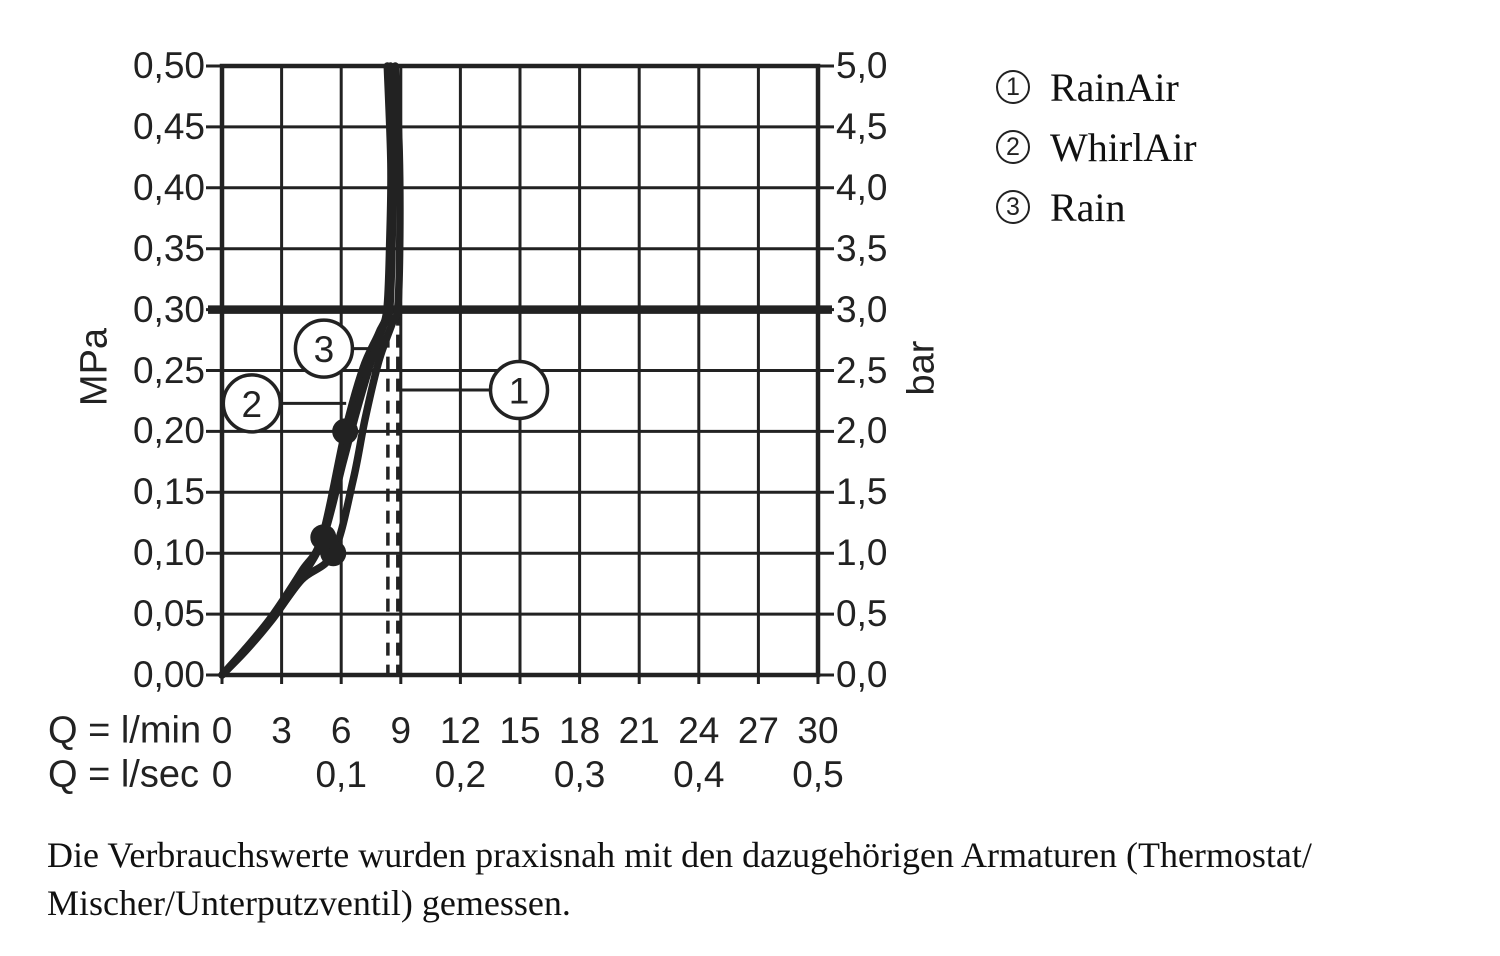 The image size is (1500, 956). What do you see at coordinates (1123, 147) in the screenshot?
I see `legend-label-whirlair: WhirlAir` at bounding box center [1123, 147].